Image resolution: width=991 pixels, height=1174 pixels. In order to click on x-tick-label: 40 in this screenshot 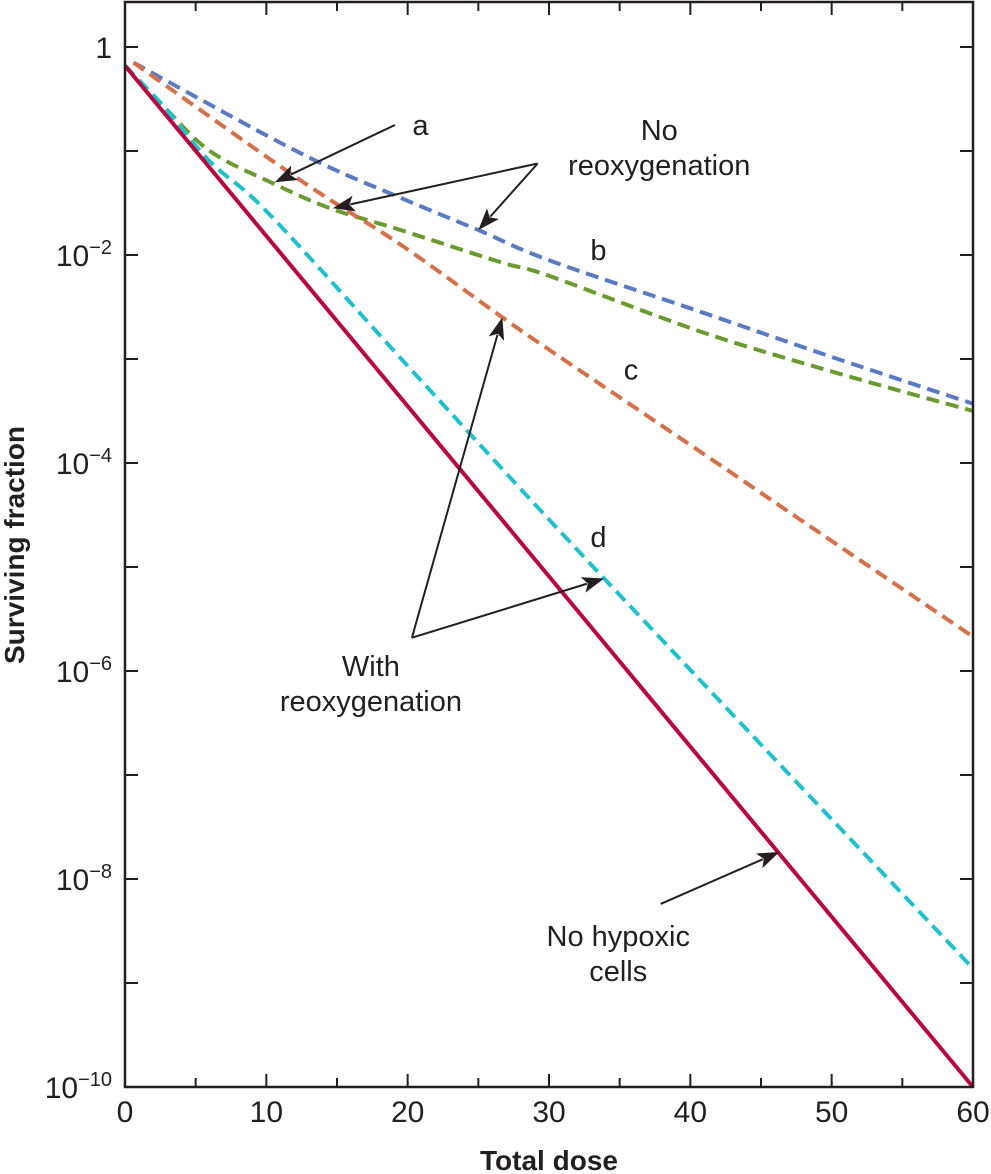, I will do `click(690, 1112)`.